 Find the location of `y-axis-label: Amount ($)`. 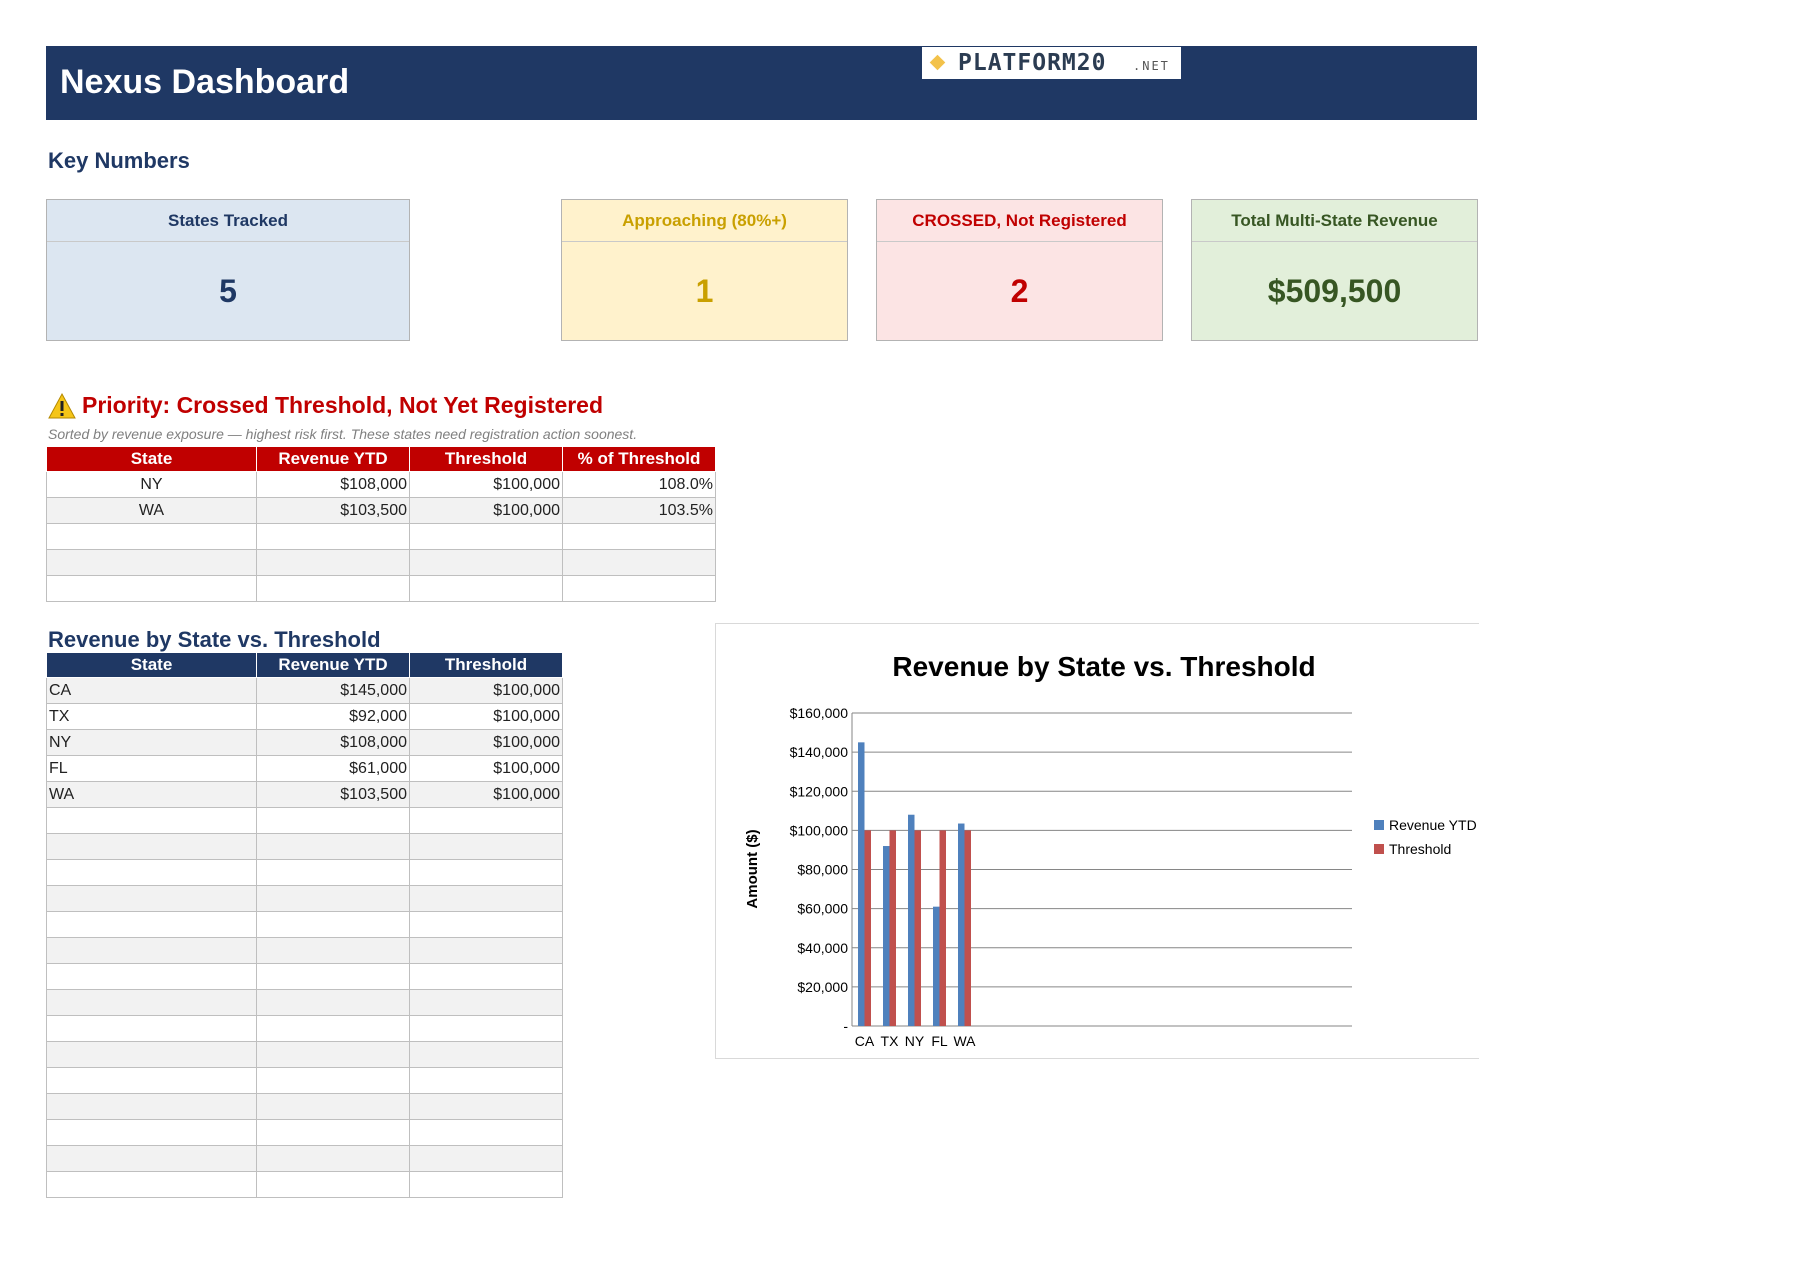

y-axis-label: Amount ($) is located at coordinates (752, 868).